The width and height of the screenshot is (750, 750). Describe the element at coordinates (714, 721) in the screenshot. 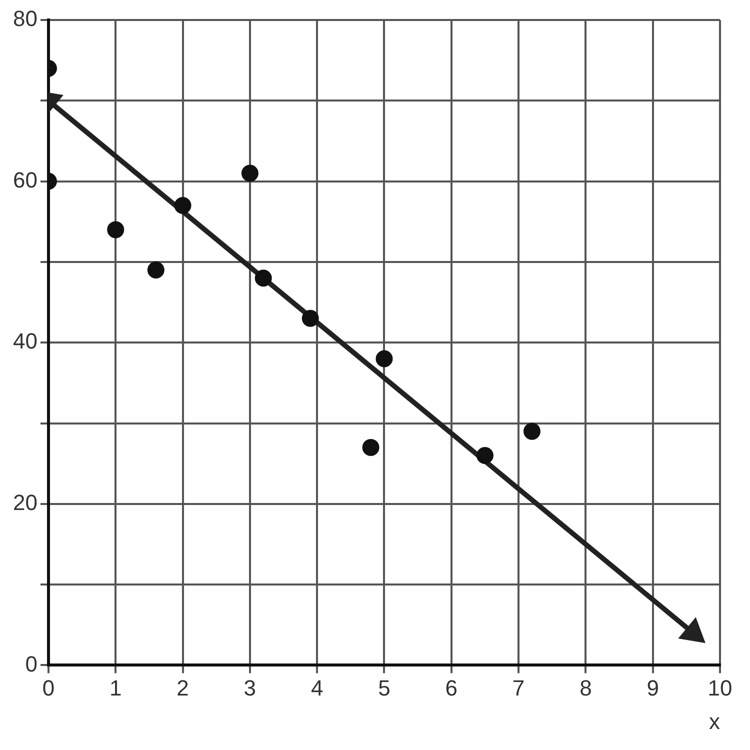

I see `x-axis-title: x` at that location.